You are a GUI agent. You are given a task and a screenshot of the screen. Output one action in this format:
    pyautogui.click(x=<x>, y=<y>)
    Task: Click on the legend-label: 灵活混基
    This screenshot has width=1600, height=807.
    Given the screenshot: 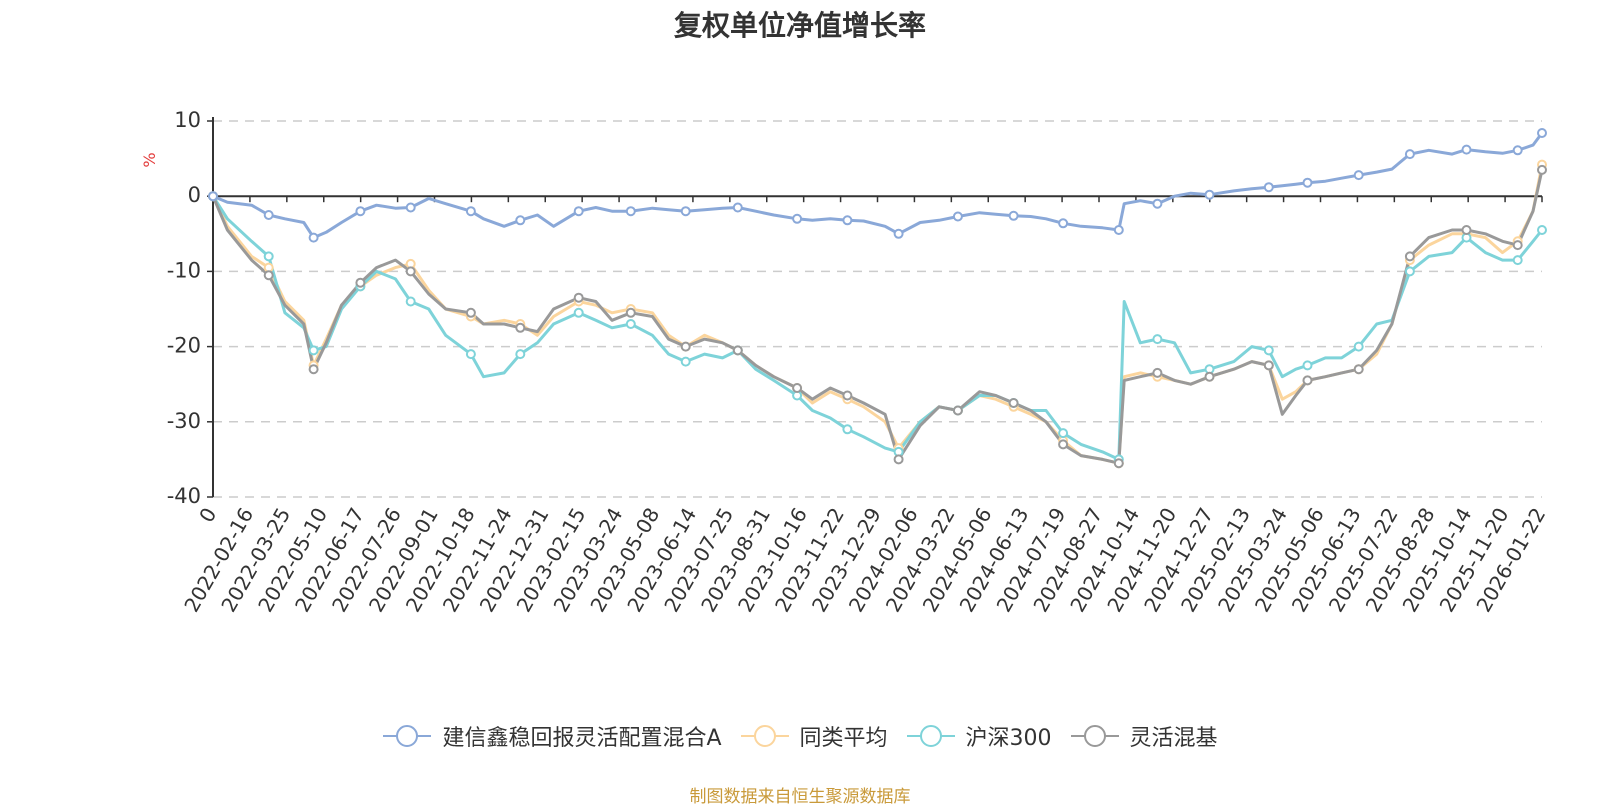 What is the action you would take?
    pyautogui.click(x=1173, y=738)
    